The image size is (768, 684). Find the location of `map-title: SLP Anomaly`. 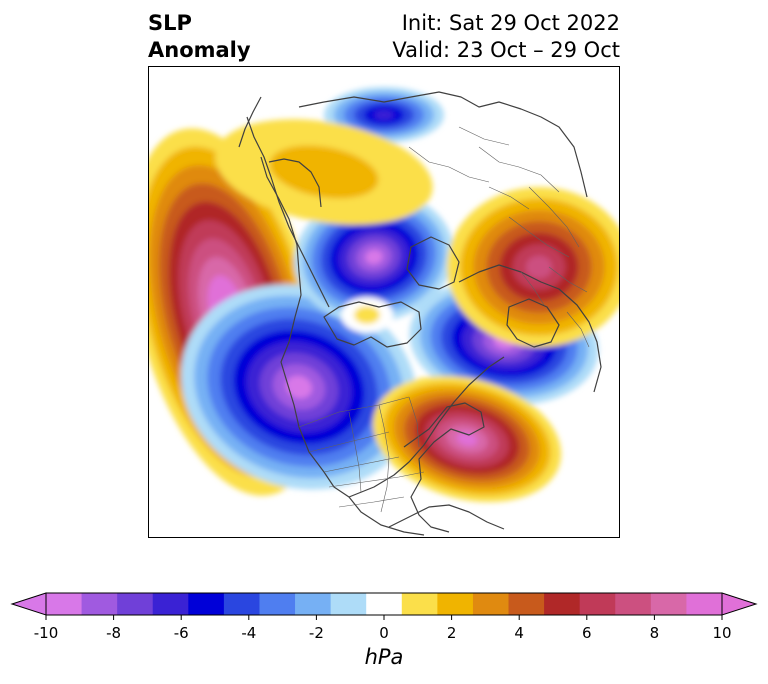

map-title: SLP Anomaly is located at coordinates (199, 37).